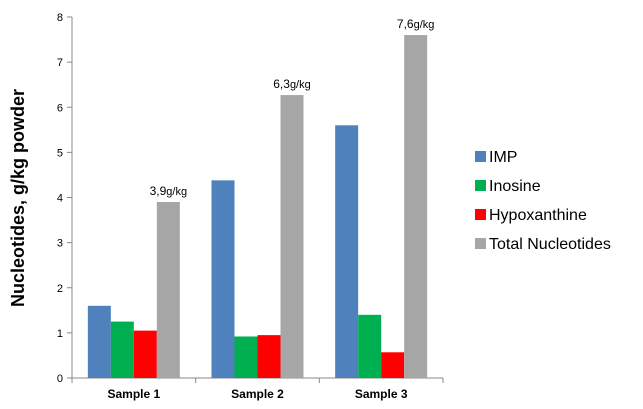 Image resolution: width=643 pixels, height=409 pixels. What do you see at coordinates (133, 394) in the screenshot?
I see `x-tick-label: Sample 1` at bounding box center [133, 394].